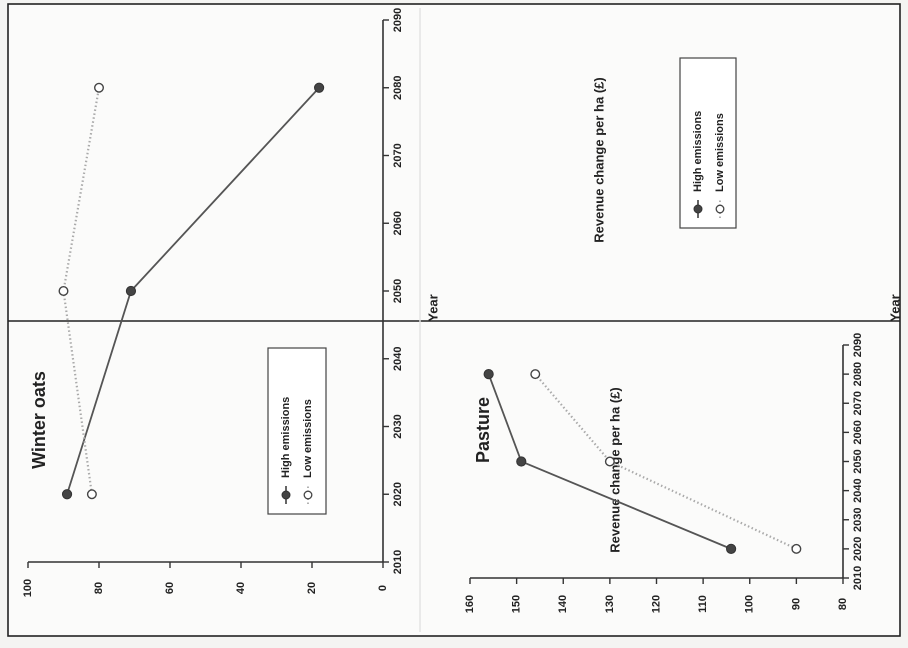  What do you see at coordinates (383, 588) in the screenshot?
I see `y-tick-label: 0` at bounding box center [383, 588].